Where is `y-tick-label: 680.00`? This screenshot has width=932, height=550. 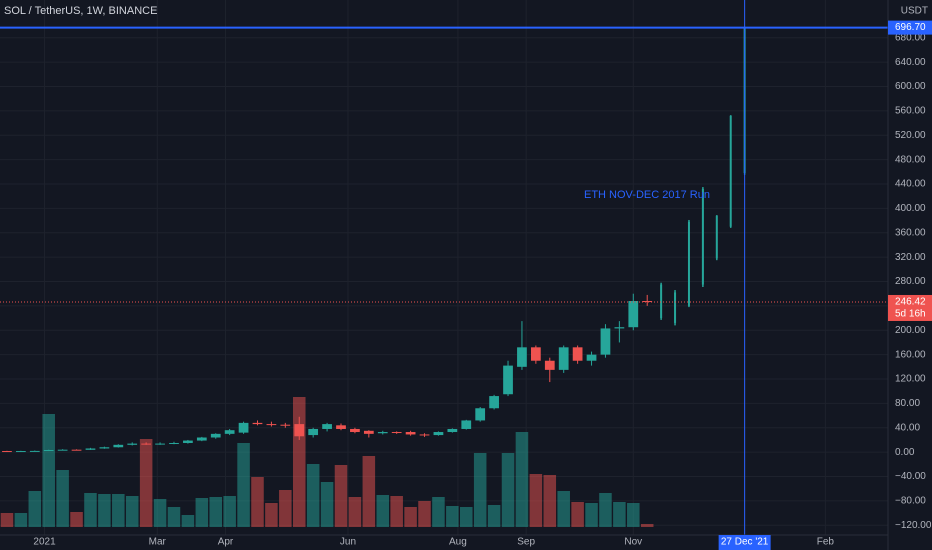 y-tick-label: 680.00 is located at coordinates (910, 37).